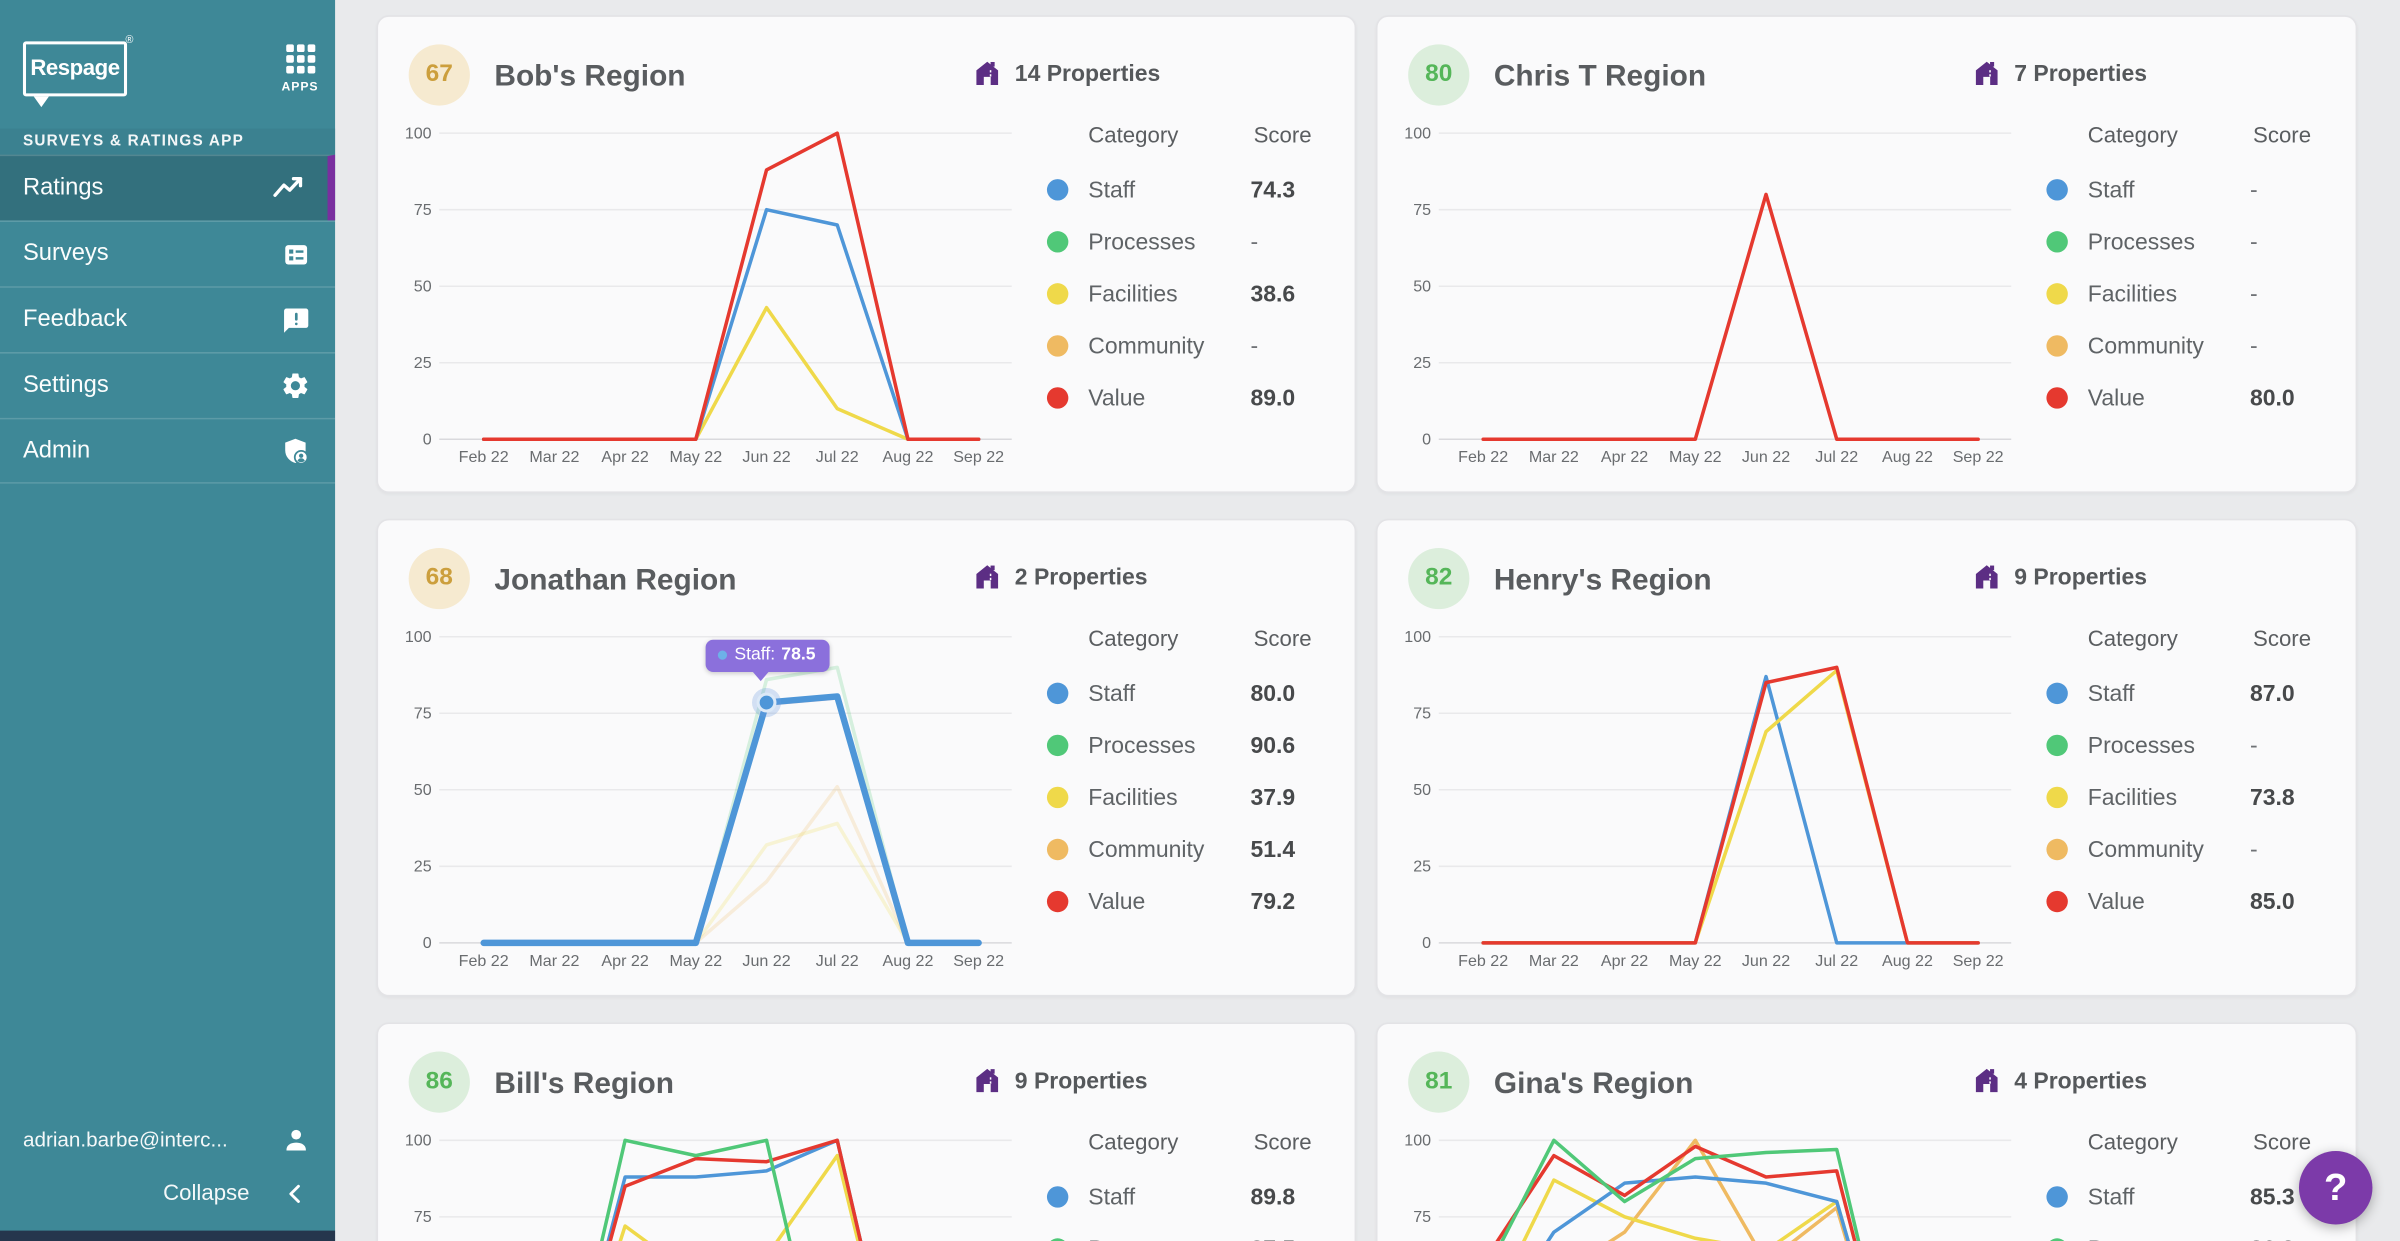 Image resolution: width=2400 pixels, height=1241 pixels. What do you see at coordinates (2272, 797) in the screenshot?
I see `category-score: 73.8` at bounding box center [2272, 797].